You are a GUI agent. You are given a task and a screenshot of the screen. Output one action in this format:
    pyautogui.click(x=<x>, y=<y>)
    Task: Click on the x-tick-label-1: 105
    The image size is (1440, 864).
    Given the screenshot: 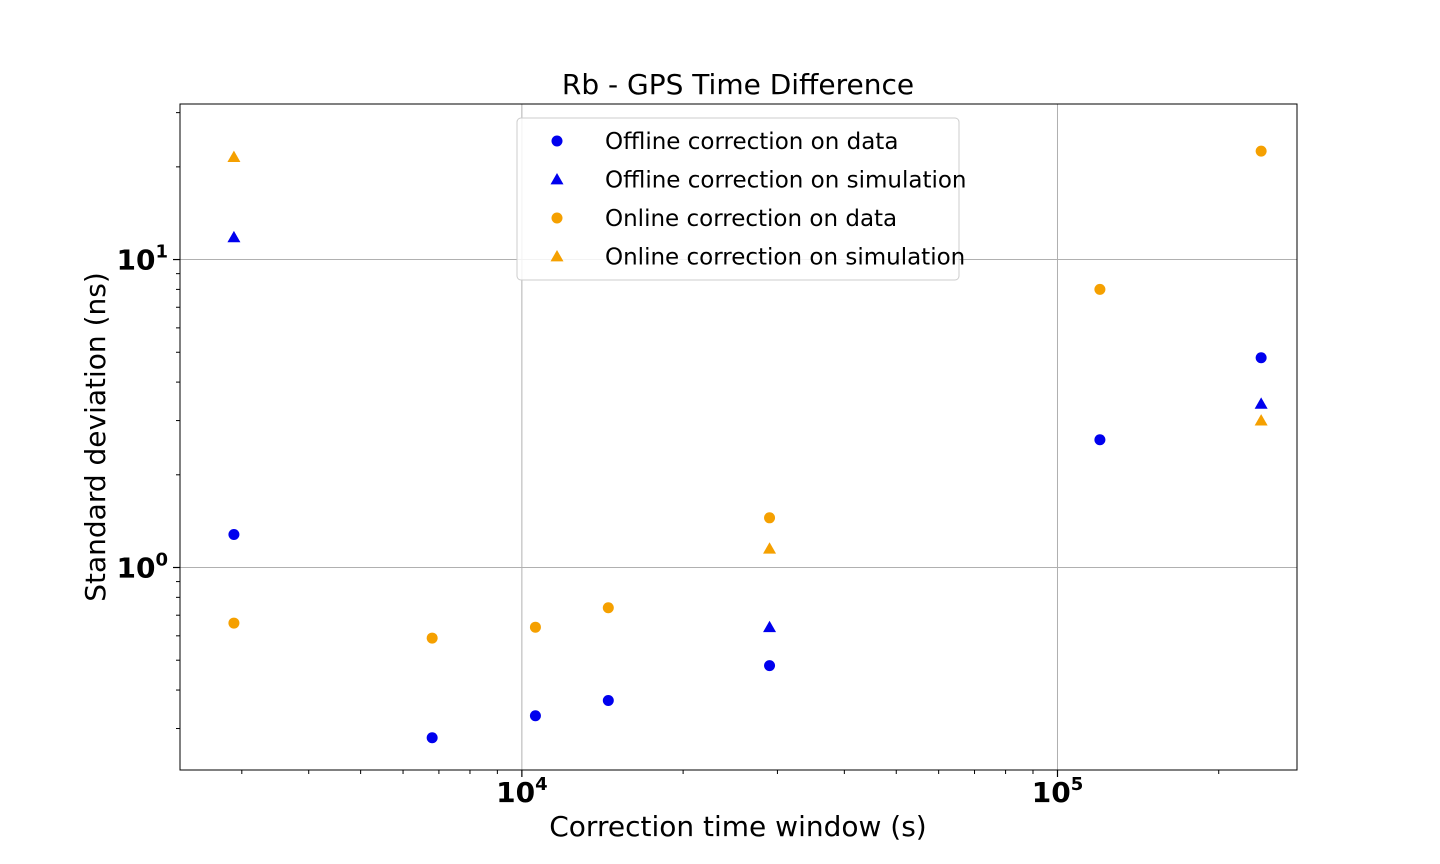 What is the action you would take?
    pyautogui.click(x=1058, y=791)
    